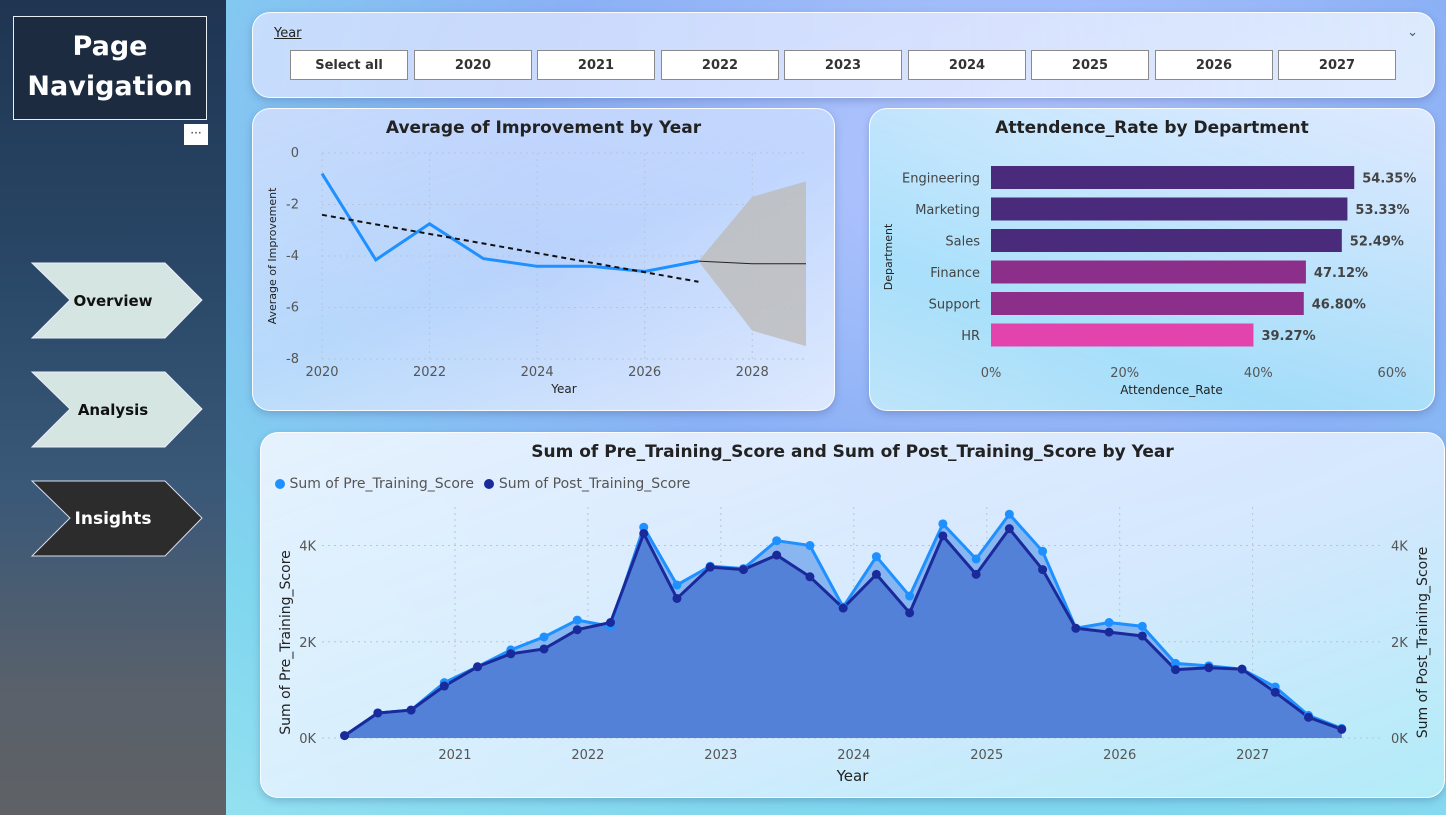 The image size is (1446, 815). I want to click on y-tick-label: -4, so click(292, 256).